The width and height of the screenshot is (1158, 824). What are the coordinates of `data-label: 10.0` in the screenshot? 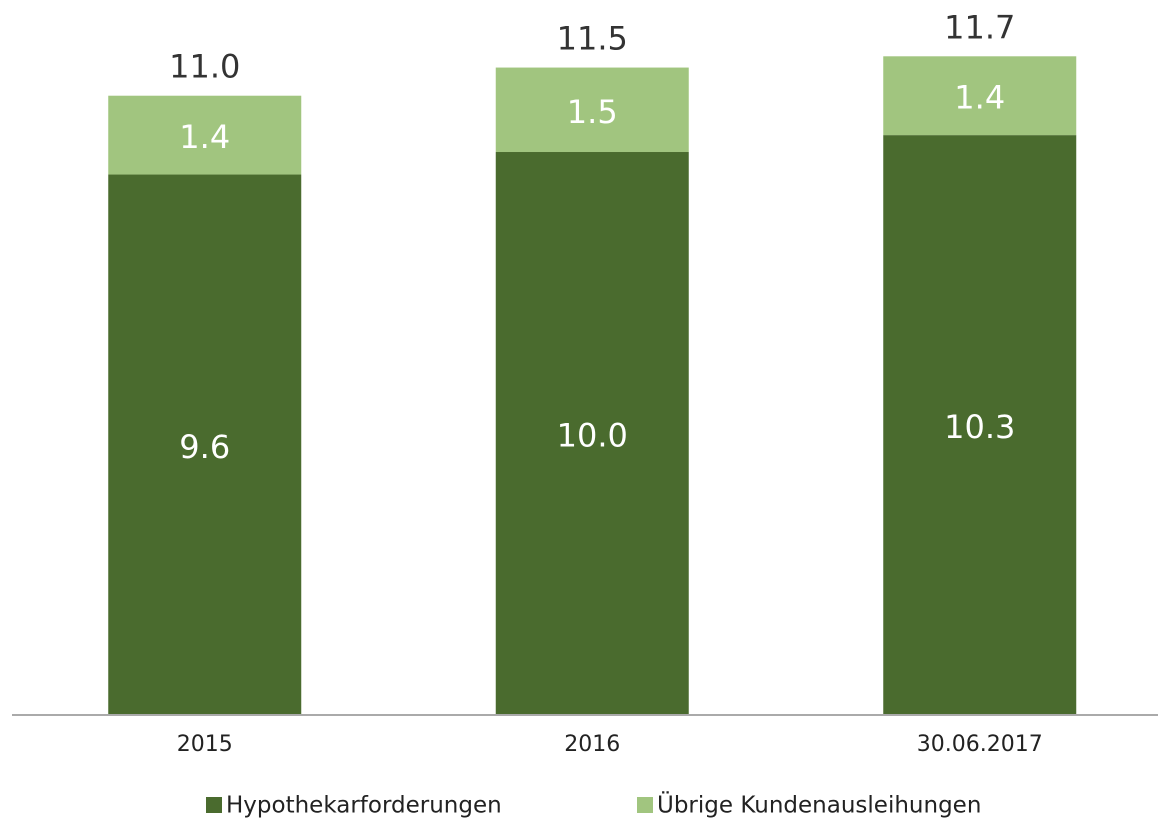 It's located at (592, 436).